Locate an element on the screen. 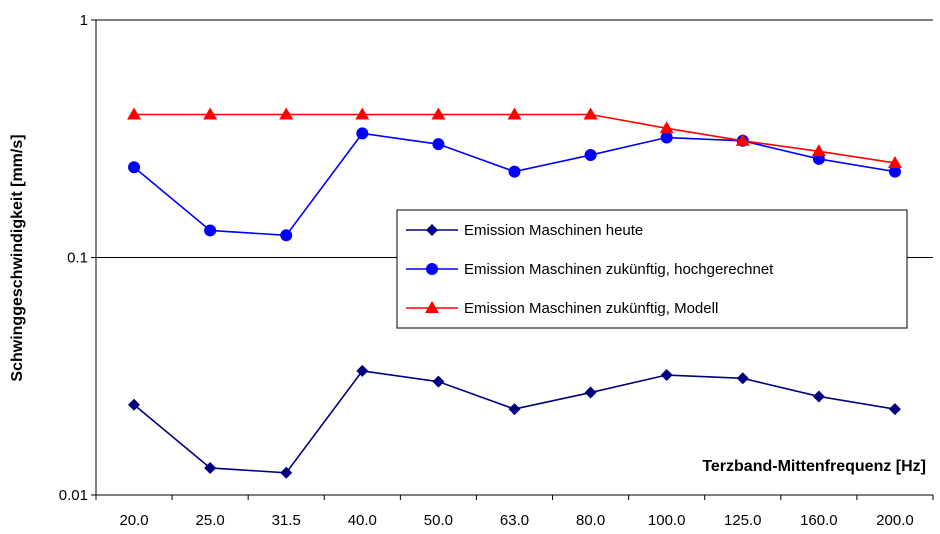  x-tick-label: 63.0 is located at coordinates (514, 520).